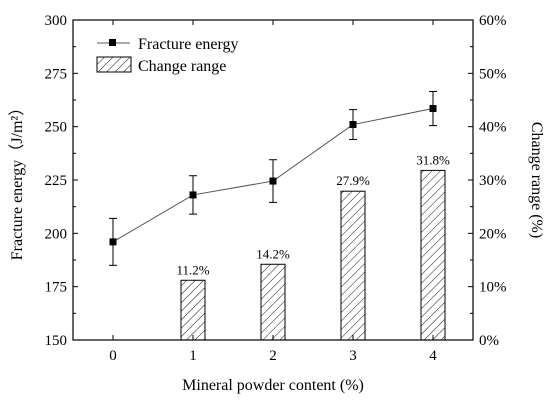 The height and width of the screenshot is (404, 550). I want to click on bar-data-label: 14.2%, so click(273, 253).